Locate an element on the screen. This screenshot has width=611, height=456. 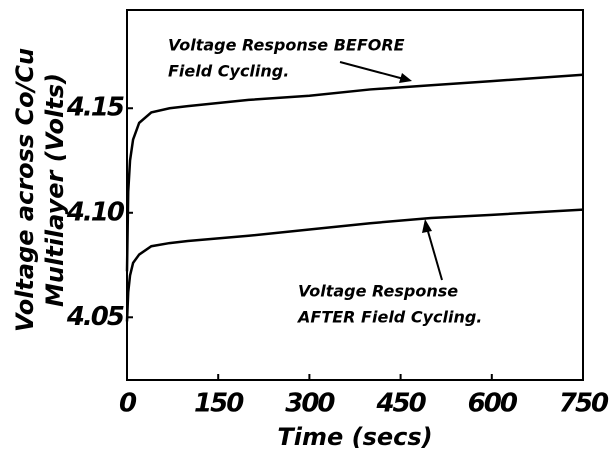
annotation: Voltage Response BEFORE is located at coordinates (286, 45).